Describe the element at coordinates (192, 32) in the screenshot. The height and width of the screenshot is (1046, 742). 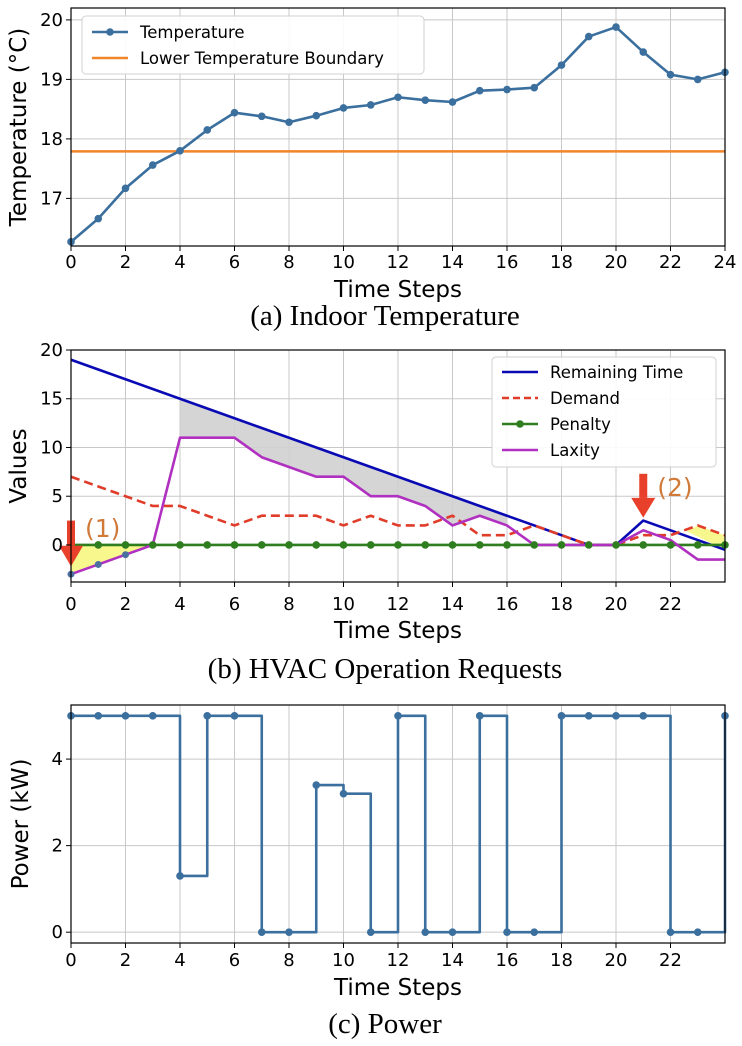
I see `legend-label: Temperature` at that location.